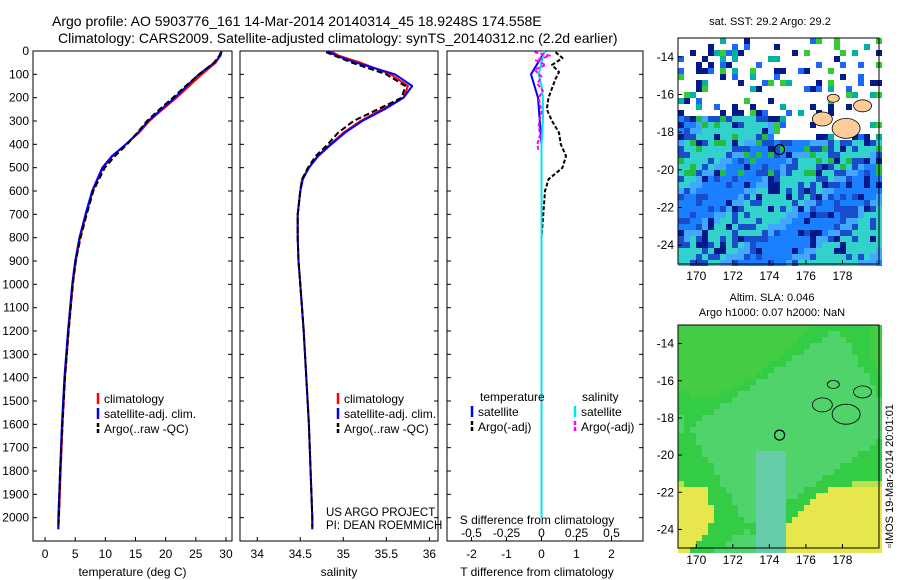 The image size is (900, 580). I want to click on temp-y-tick-label: 700, so click(19, 214).